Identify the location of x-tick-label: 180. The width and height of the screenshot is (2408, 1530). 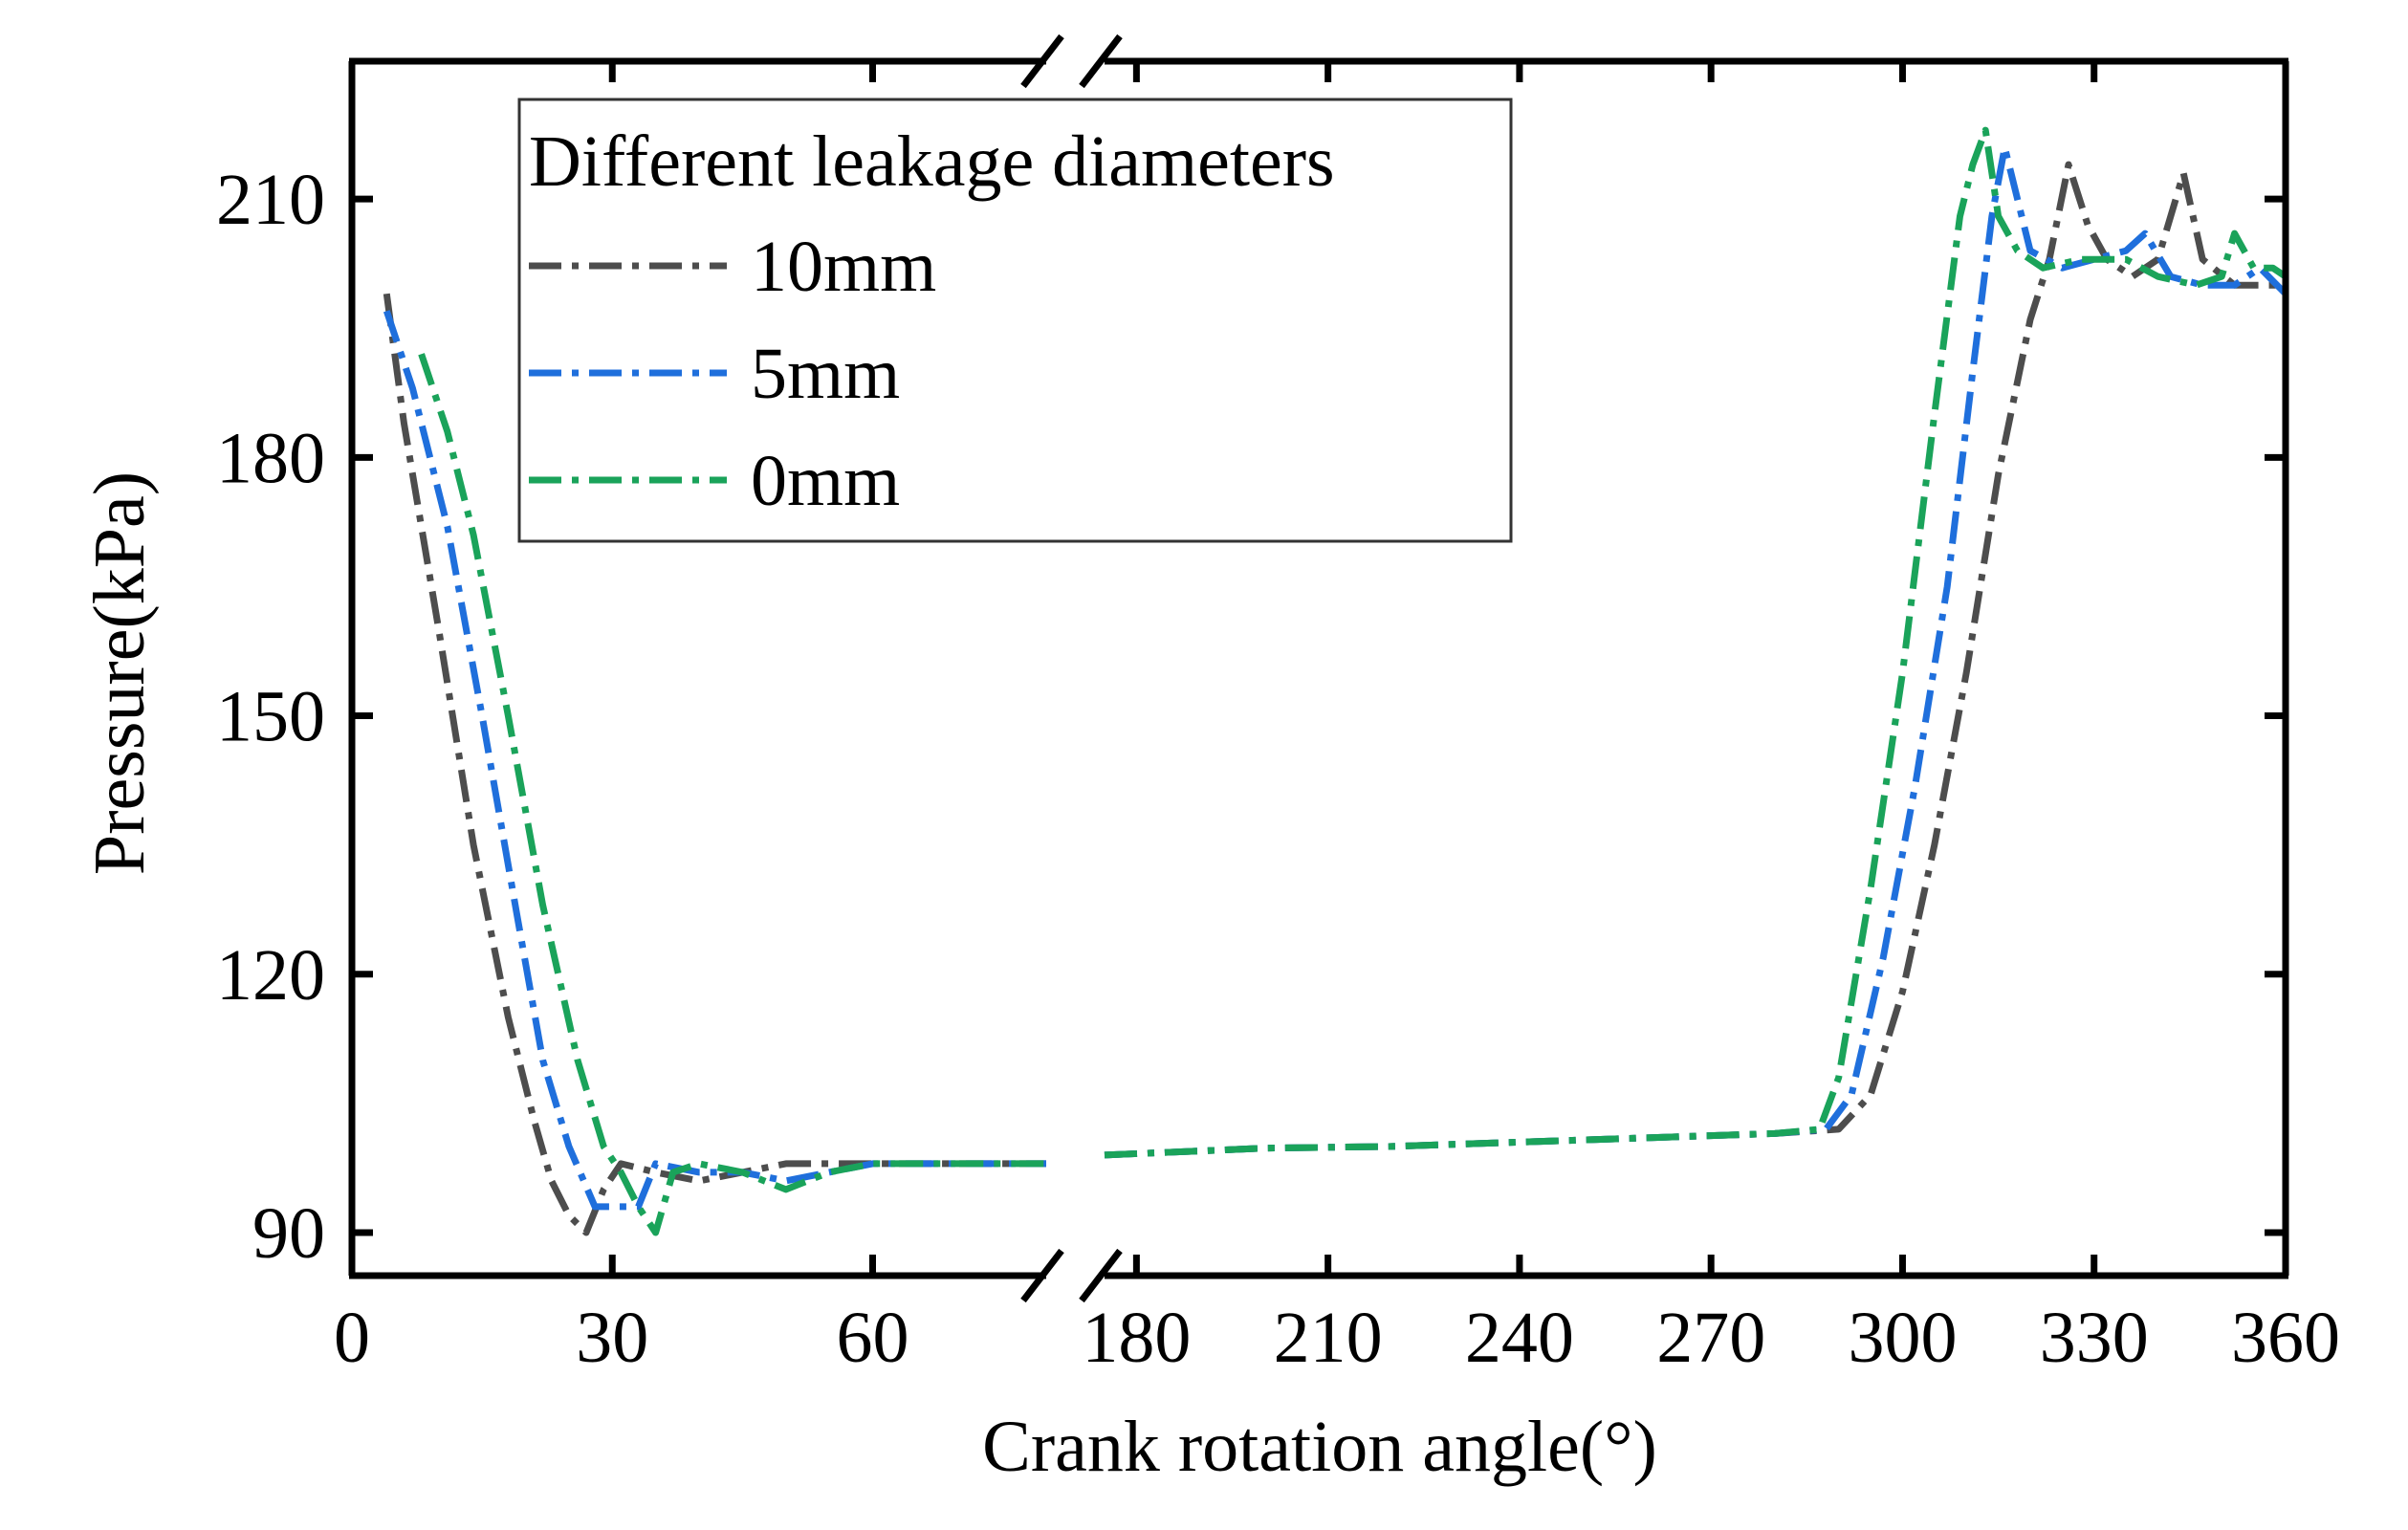
(1137, 1338).